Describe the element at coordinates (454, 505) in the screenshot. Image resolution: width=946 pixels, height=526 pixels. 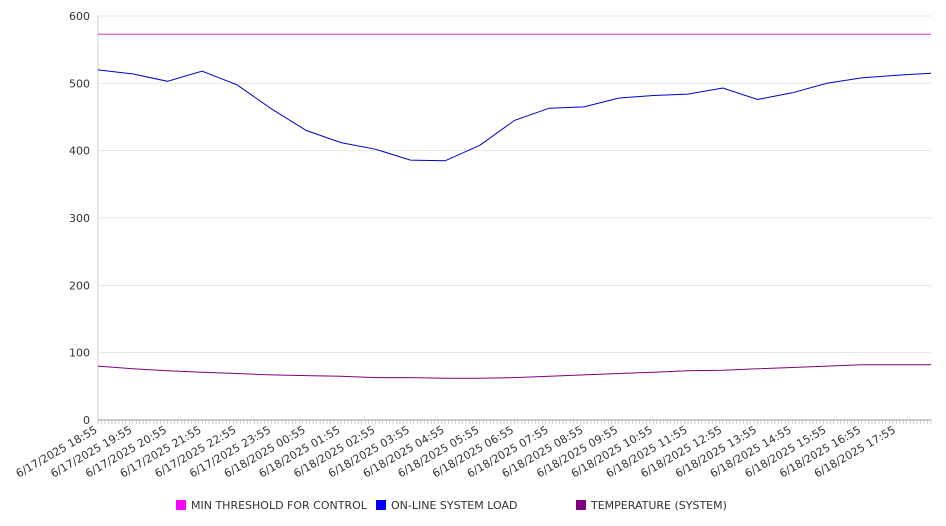
I see `legend-label-system-load: ON-LINE SYSTEM LOAD` at that location.